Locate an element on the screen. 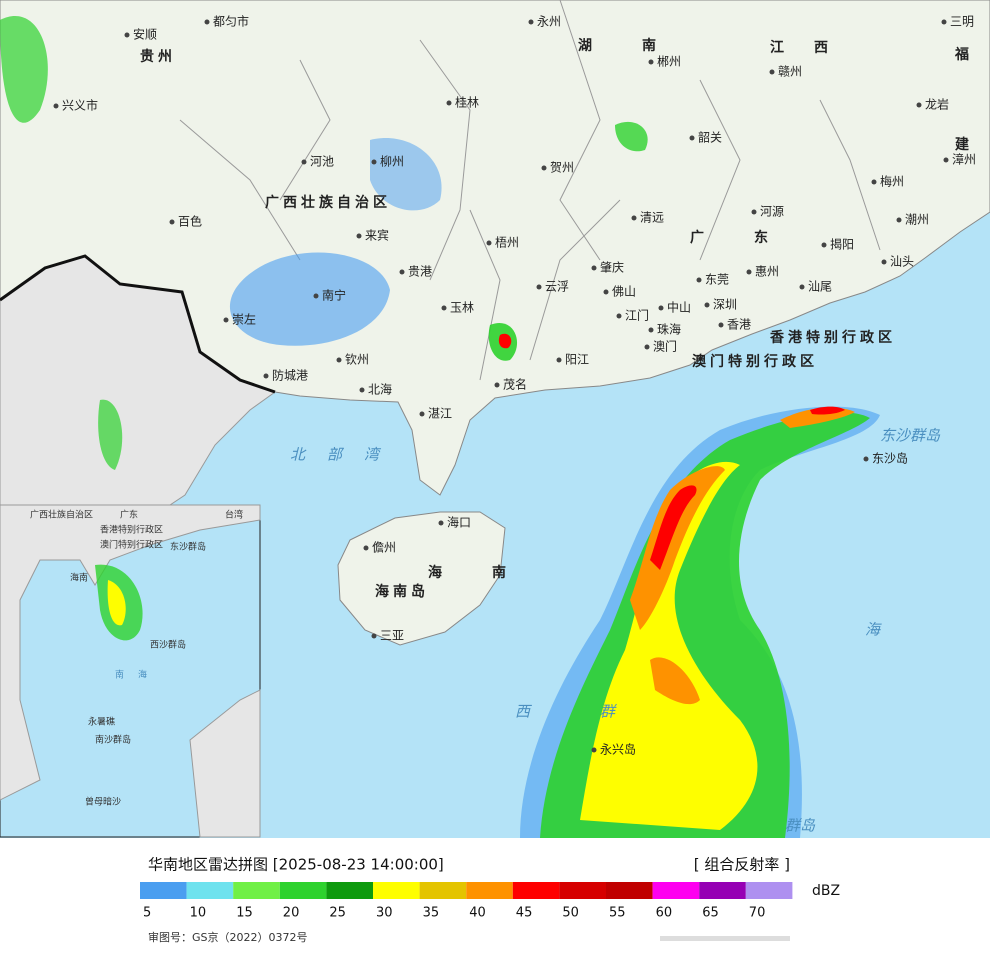 The width and height of the screenshot is (990, 959). inset-label: 永暑礁 is located at coordinates (101, 722).